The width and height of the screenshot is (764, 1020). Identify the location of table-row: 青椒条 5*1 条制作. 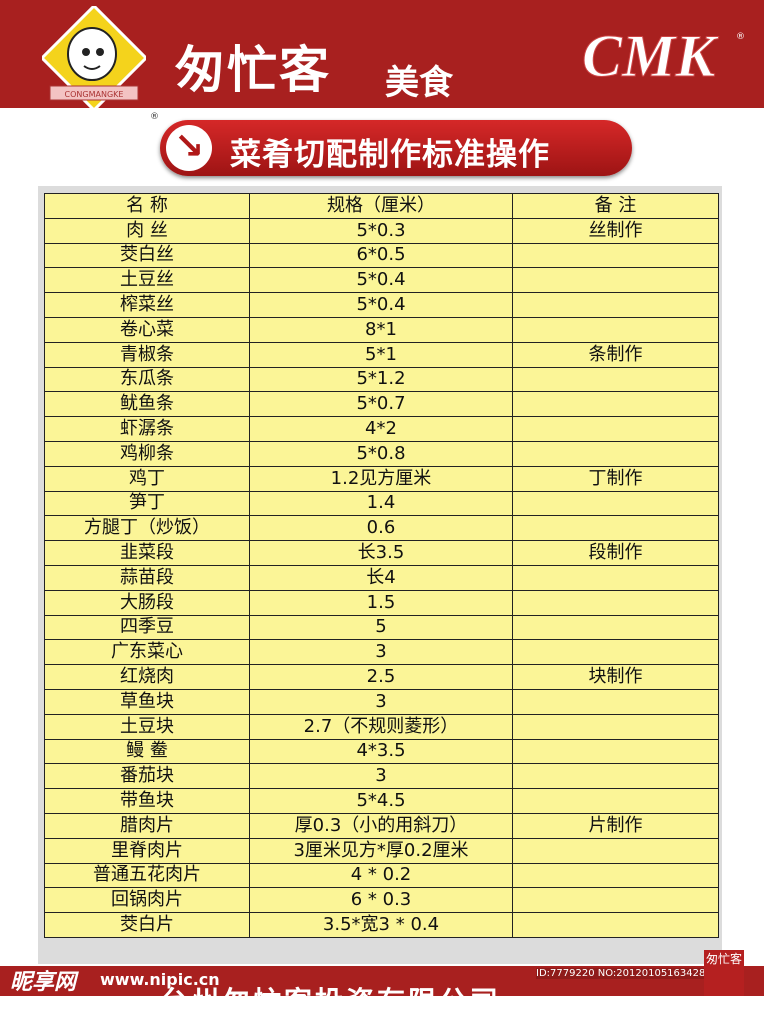
(381, 354).